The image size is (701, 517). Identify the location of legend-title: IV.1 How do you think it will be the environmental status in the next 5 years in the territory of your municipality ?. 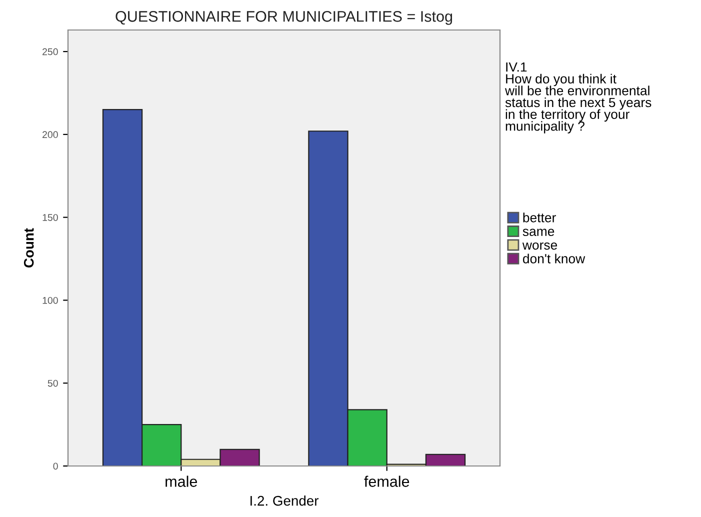
(578, 98).